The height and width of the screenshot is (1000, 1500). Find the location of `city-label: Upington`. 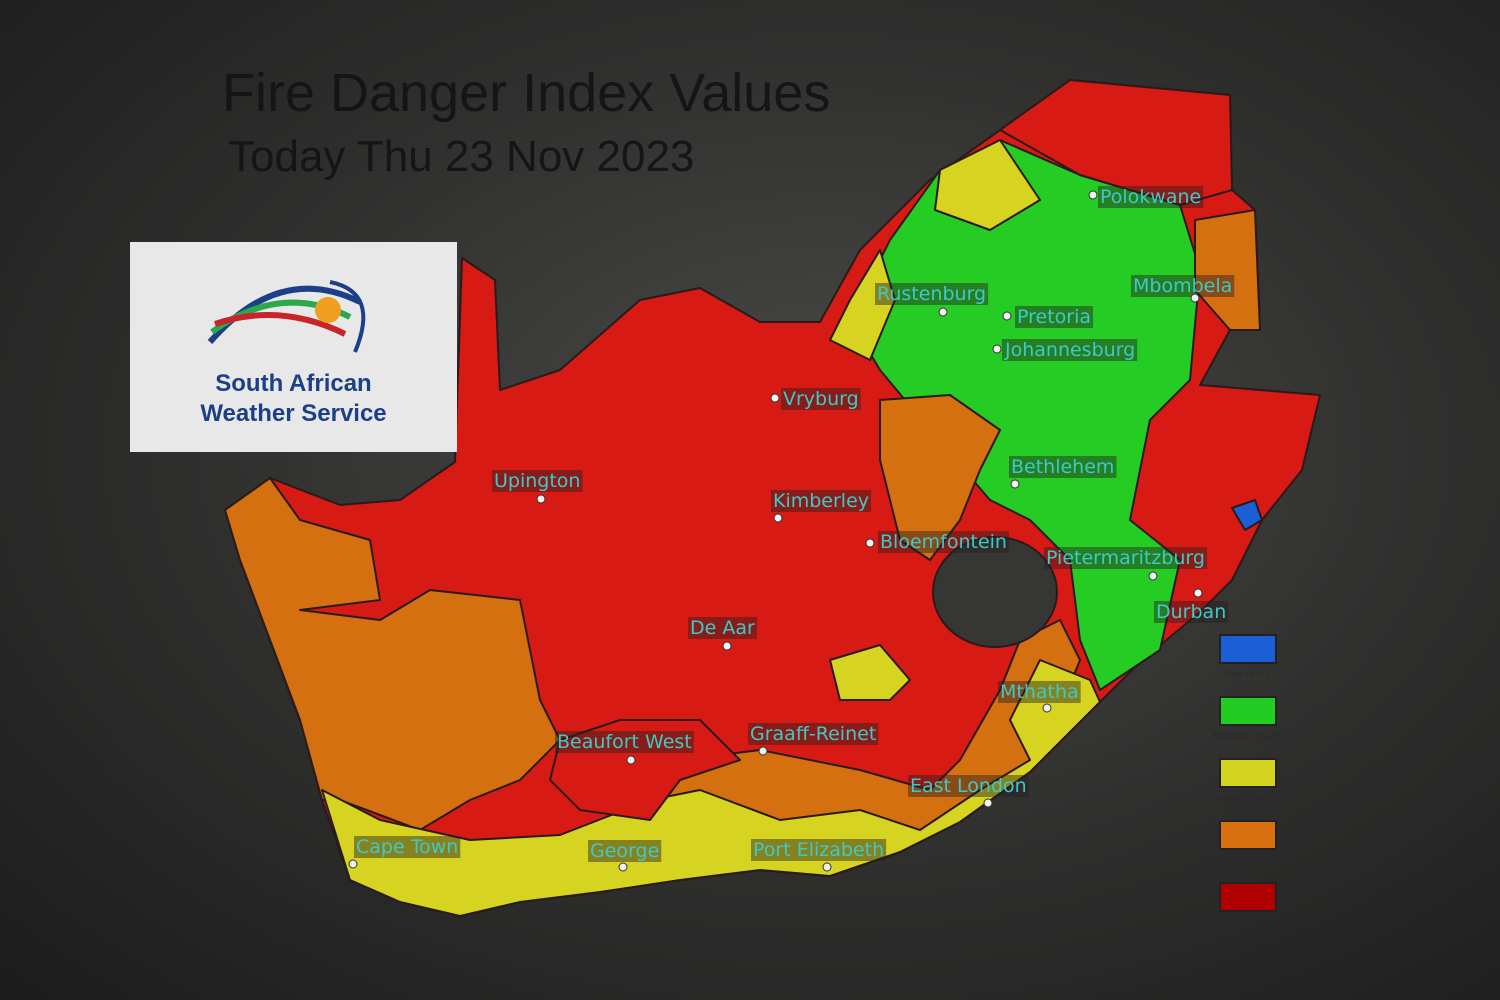

city-label: Upington is located at coordinates (537, 481).